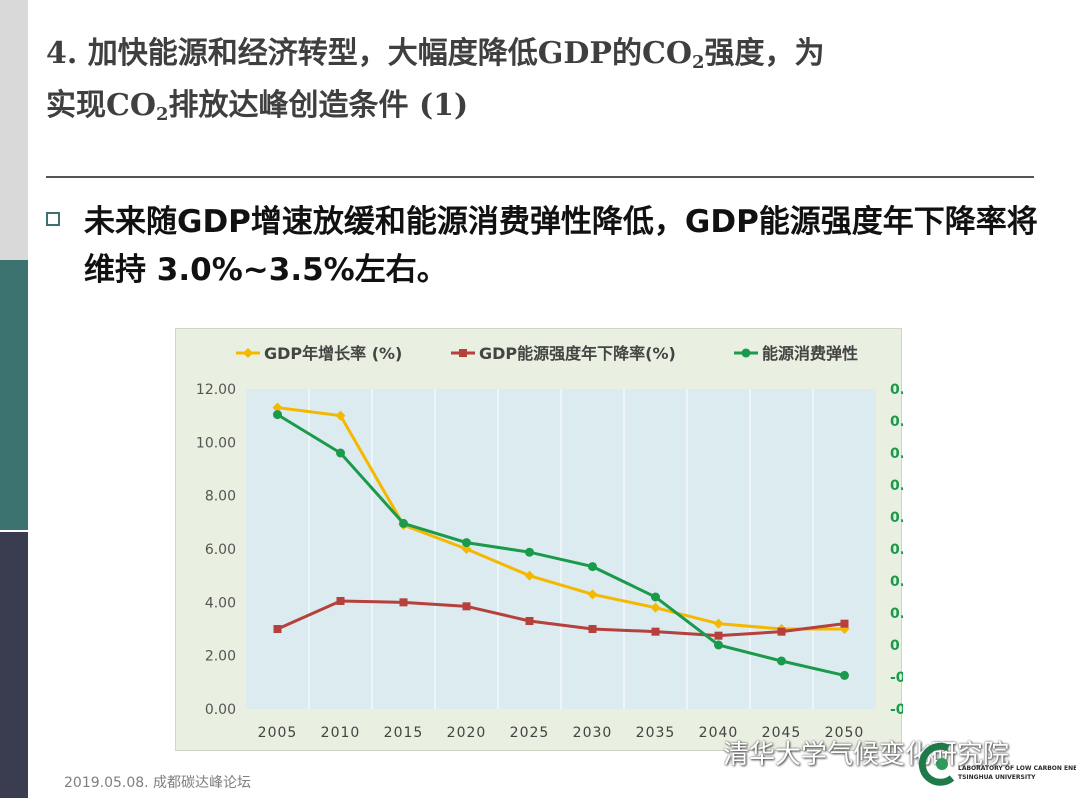  What do you see at coordinates (220, 550) in the screenshot?
I see `left-axis-tick-label: 6.00` at bounding box center [220, 550].